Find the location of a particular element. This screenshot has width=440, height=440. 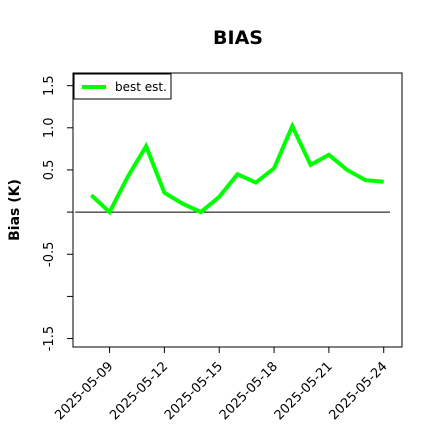

x-tick-label: 2025-05-24 is located at coordinates (359, 391).